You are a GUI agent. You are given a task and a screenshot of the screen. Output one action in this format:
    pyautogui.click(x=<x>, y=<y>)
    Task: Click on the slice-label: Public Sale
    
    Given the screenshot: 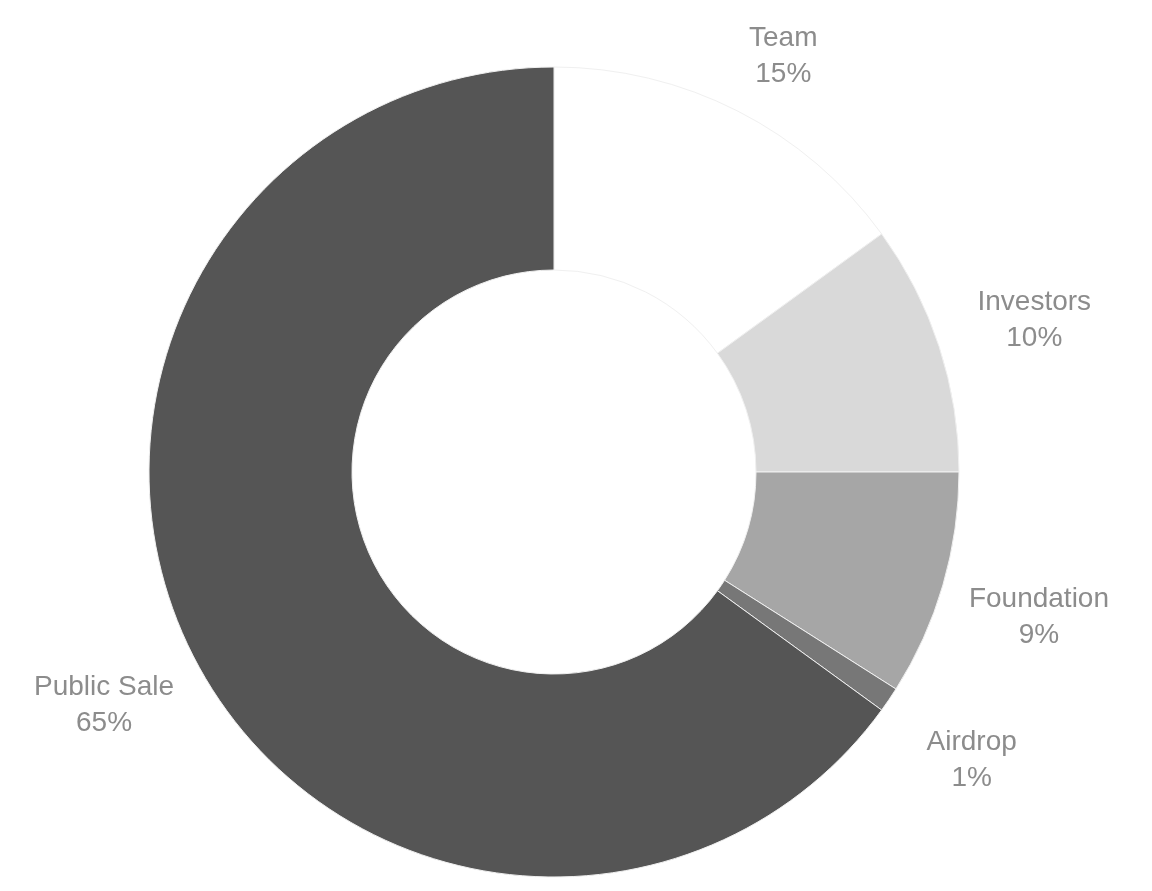 What is the action you would take?
    pyautogui.click(x=104, y=686)
    